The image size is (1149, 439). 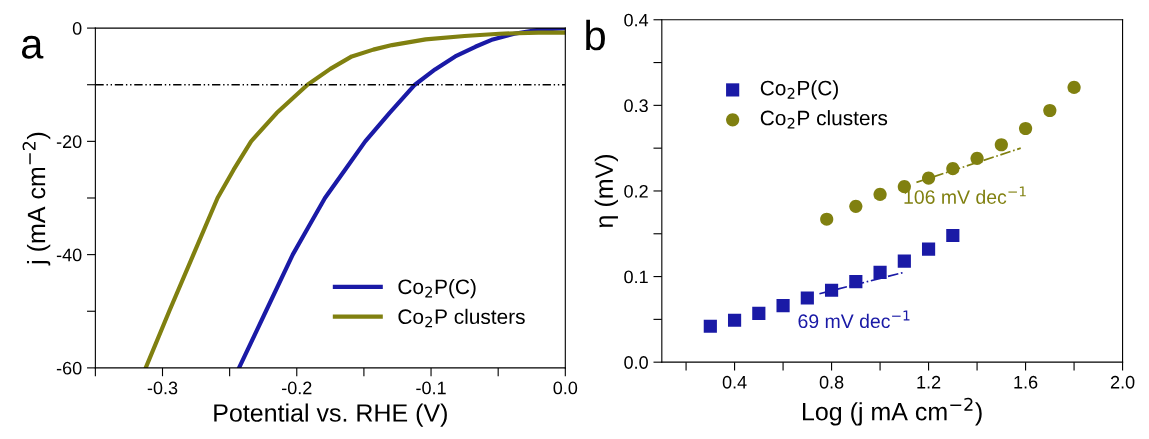 What do you see at coordinates (606, 191) in the screenshot?
I see `y-axis-title: η (mV)` at bounding box center [606, 191].